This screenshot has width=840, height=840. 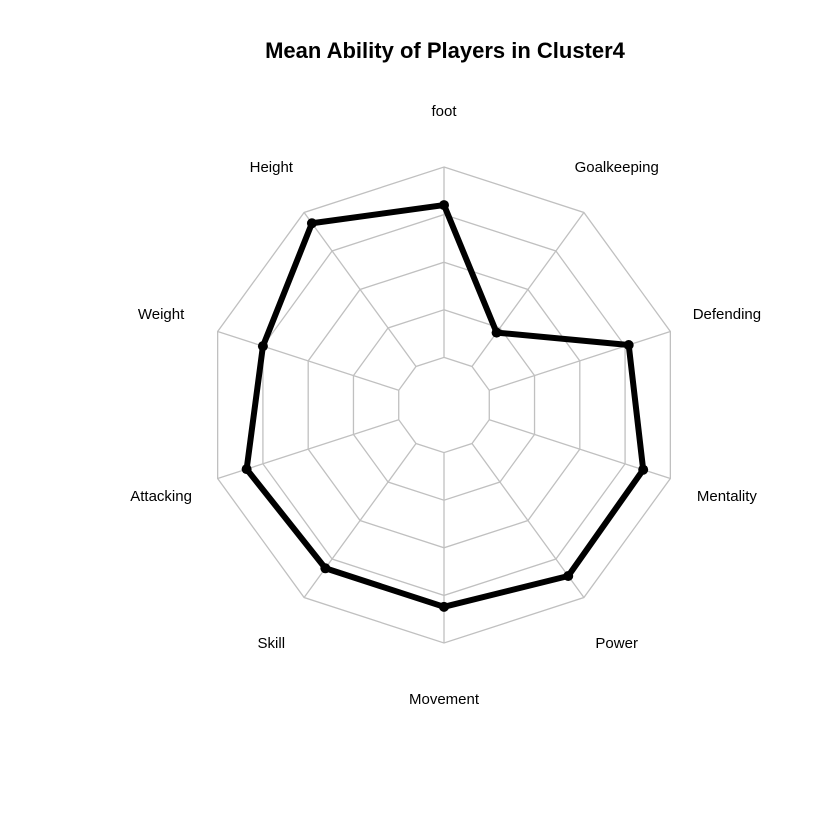 I want to click on axis-label-mentality: Mentality, so click(x=727, y=496).